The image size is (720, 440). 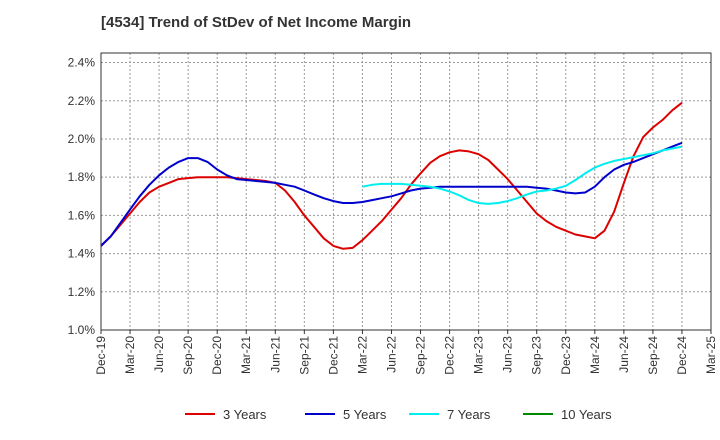 What do you see at coordinates (82, 139) in the screenshot?
I see `y-tick-label: 2.0%` at bounding box center [82, 139].